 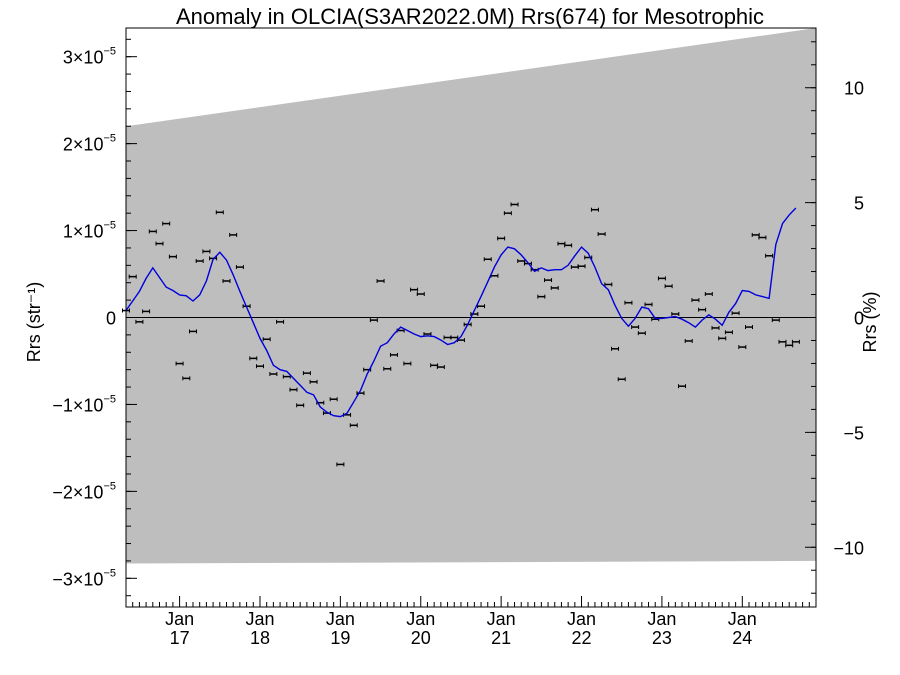 I want to click on y-left-tick-label: −2×10⁻⁵, so click(x=84, y=491).